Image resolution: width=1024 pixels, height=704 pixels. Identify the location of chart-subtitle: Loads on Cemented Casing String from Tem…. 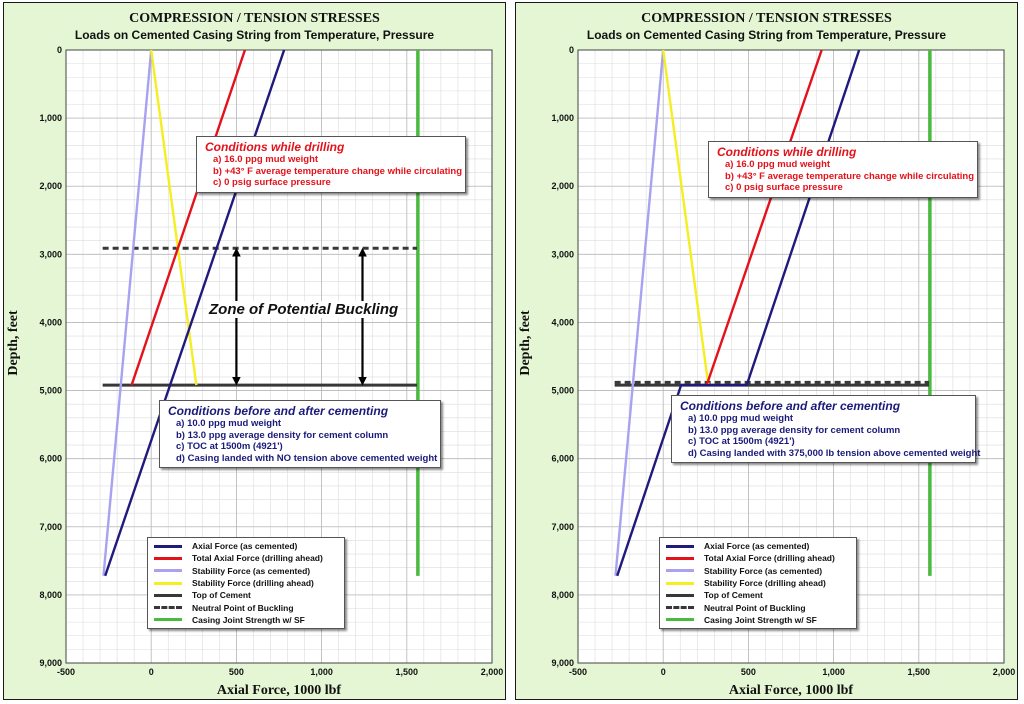
(254, 35).